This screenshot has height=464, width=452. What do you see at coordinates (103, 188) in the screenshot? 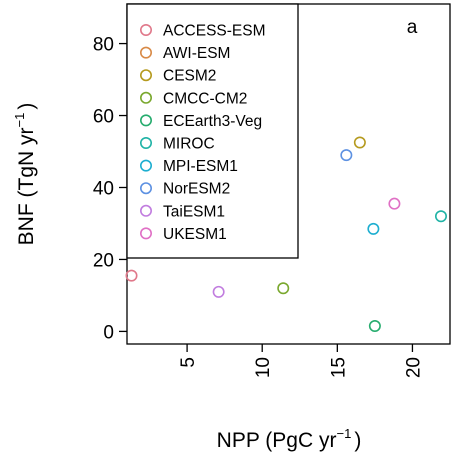
I see `y-tick-label-40: 40` at bounding box center [103, 188].